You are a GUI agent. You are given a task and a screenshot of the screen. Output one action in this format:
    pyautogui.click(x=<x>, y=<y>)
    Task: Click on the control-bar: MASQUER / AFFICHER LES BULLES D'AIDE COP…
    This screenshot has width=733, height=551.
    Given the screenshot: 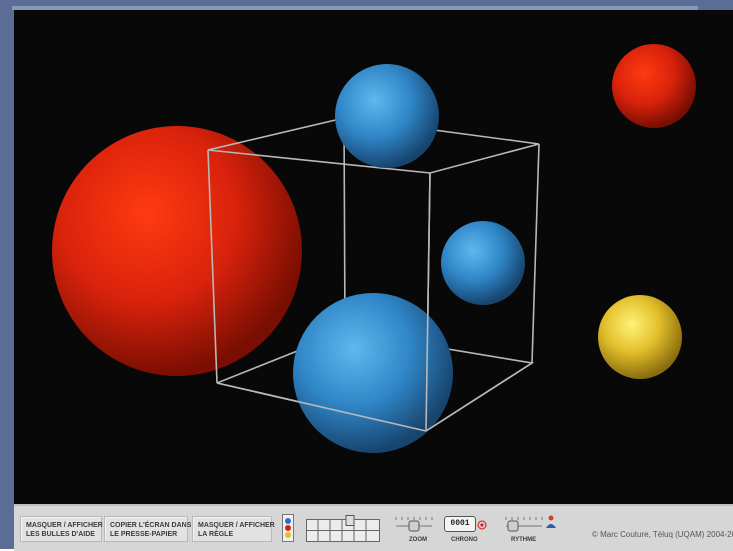 What is the action you would take?
    pyautogui.click(x=373, y=527)
    